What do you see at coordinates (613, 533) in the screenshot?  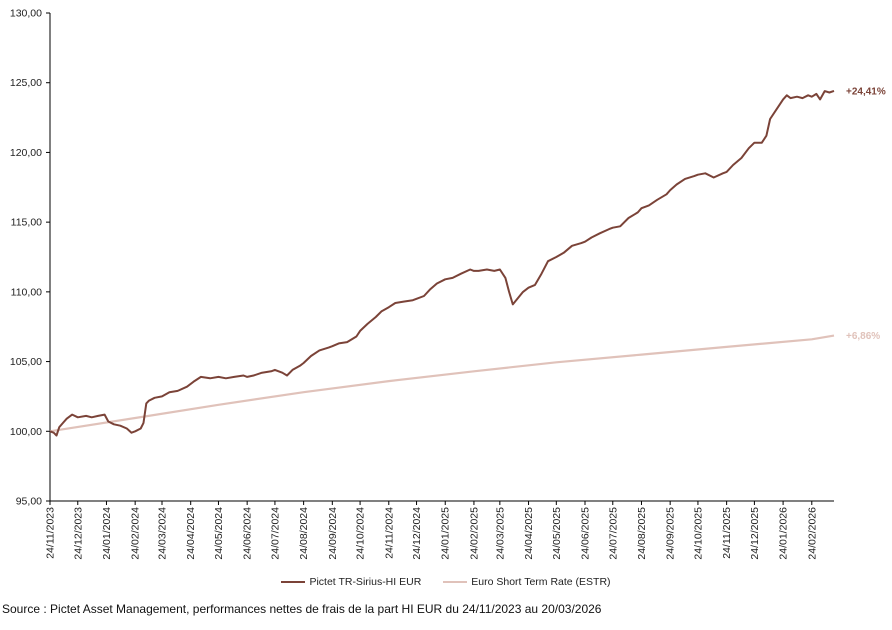 I see `x-tick-label: 24/07/2025` at bounding box center [613, 533].